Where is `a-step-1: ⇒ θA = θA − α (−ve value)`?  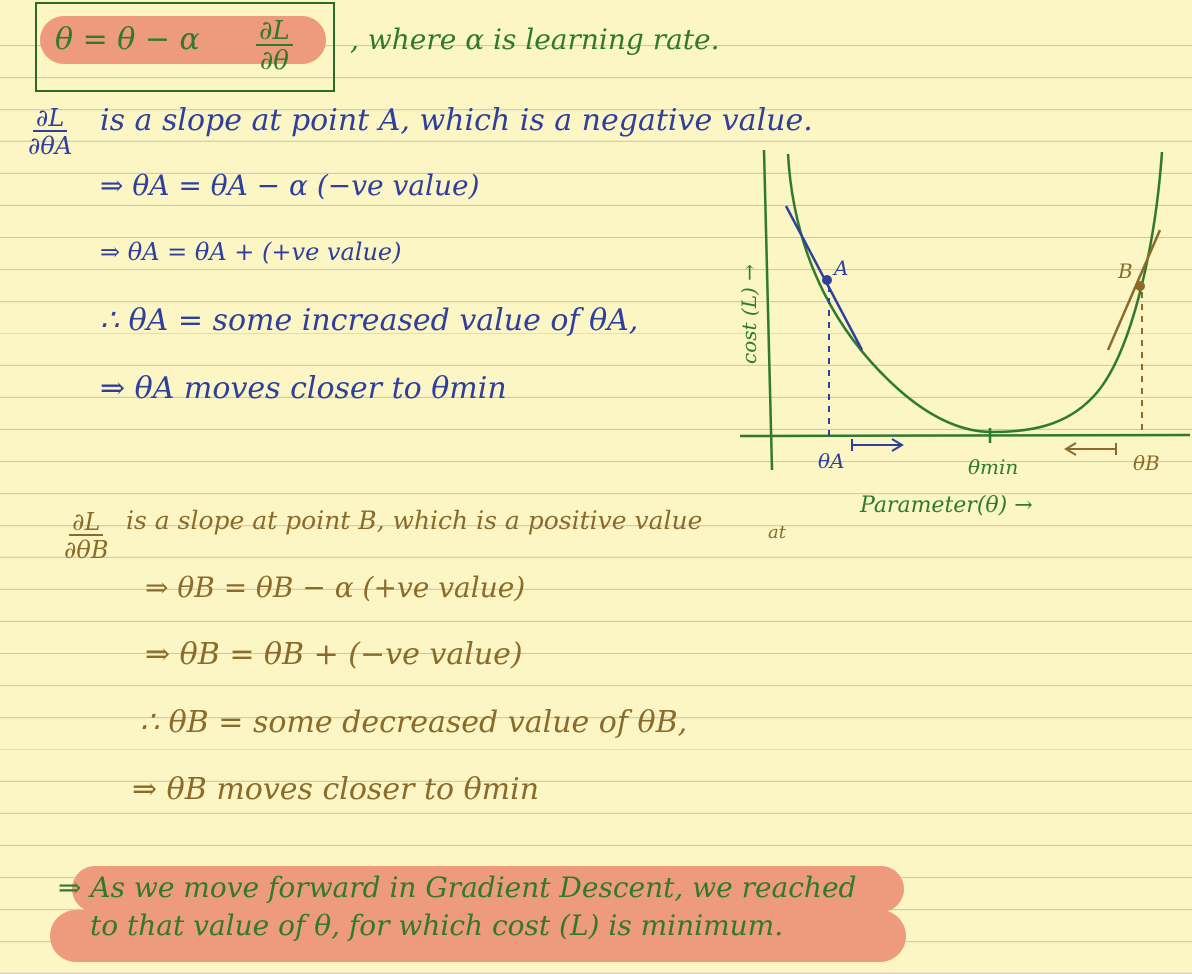
a-step-1: ⇒ θA = θA − α (−ve value) is located at coordinates (290, 185).